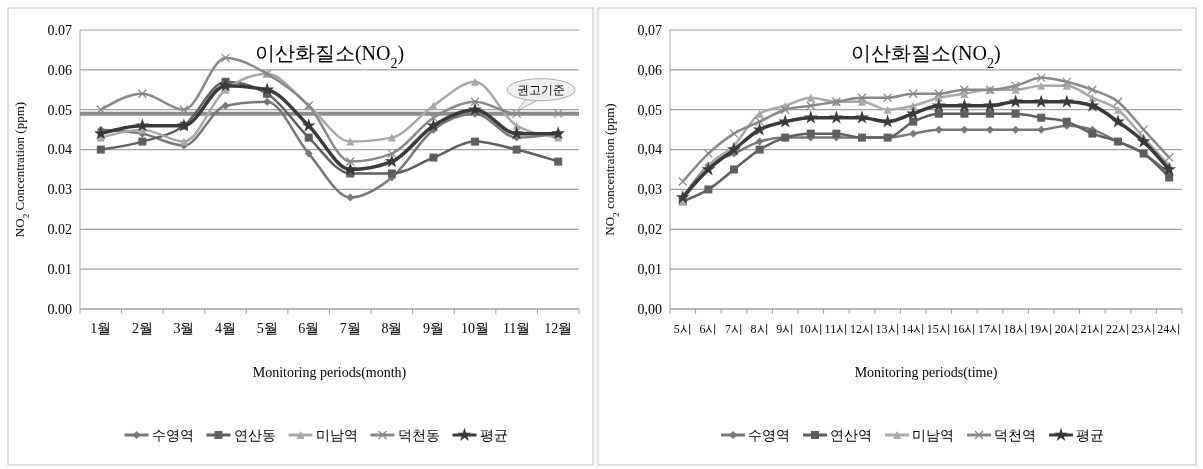  Describe the element at coordinates (350, 328) in the screenshot. I see `x-tick-label: 7월` at that location.